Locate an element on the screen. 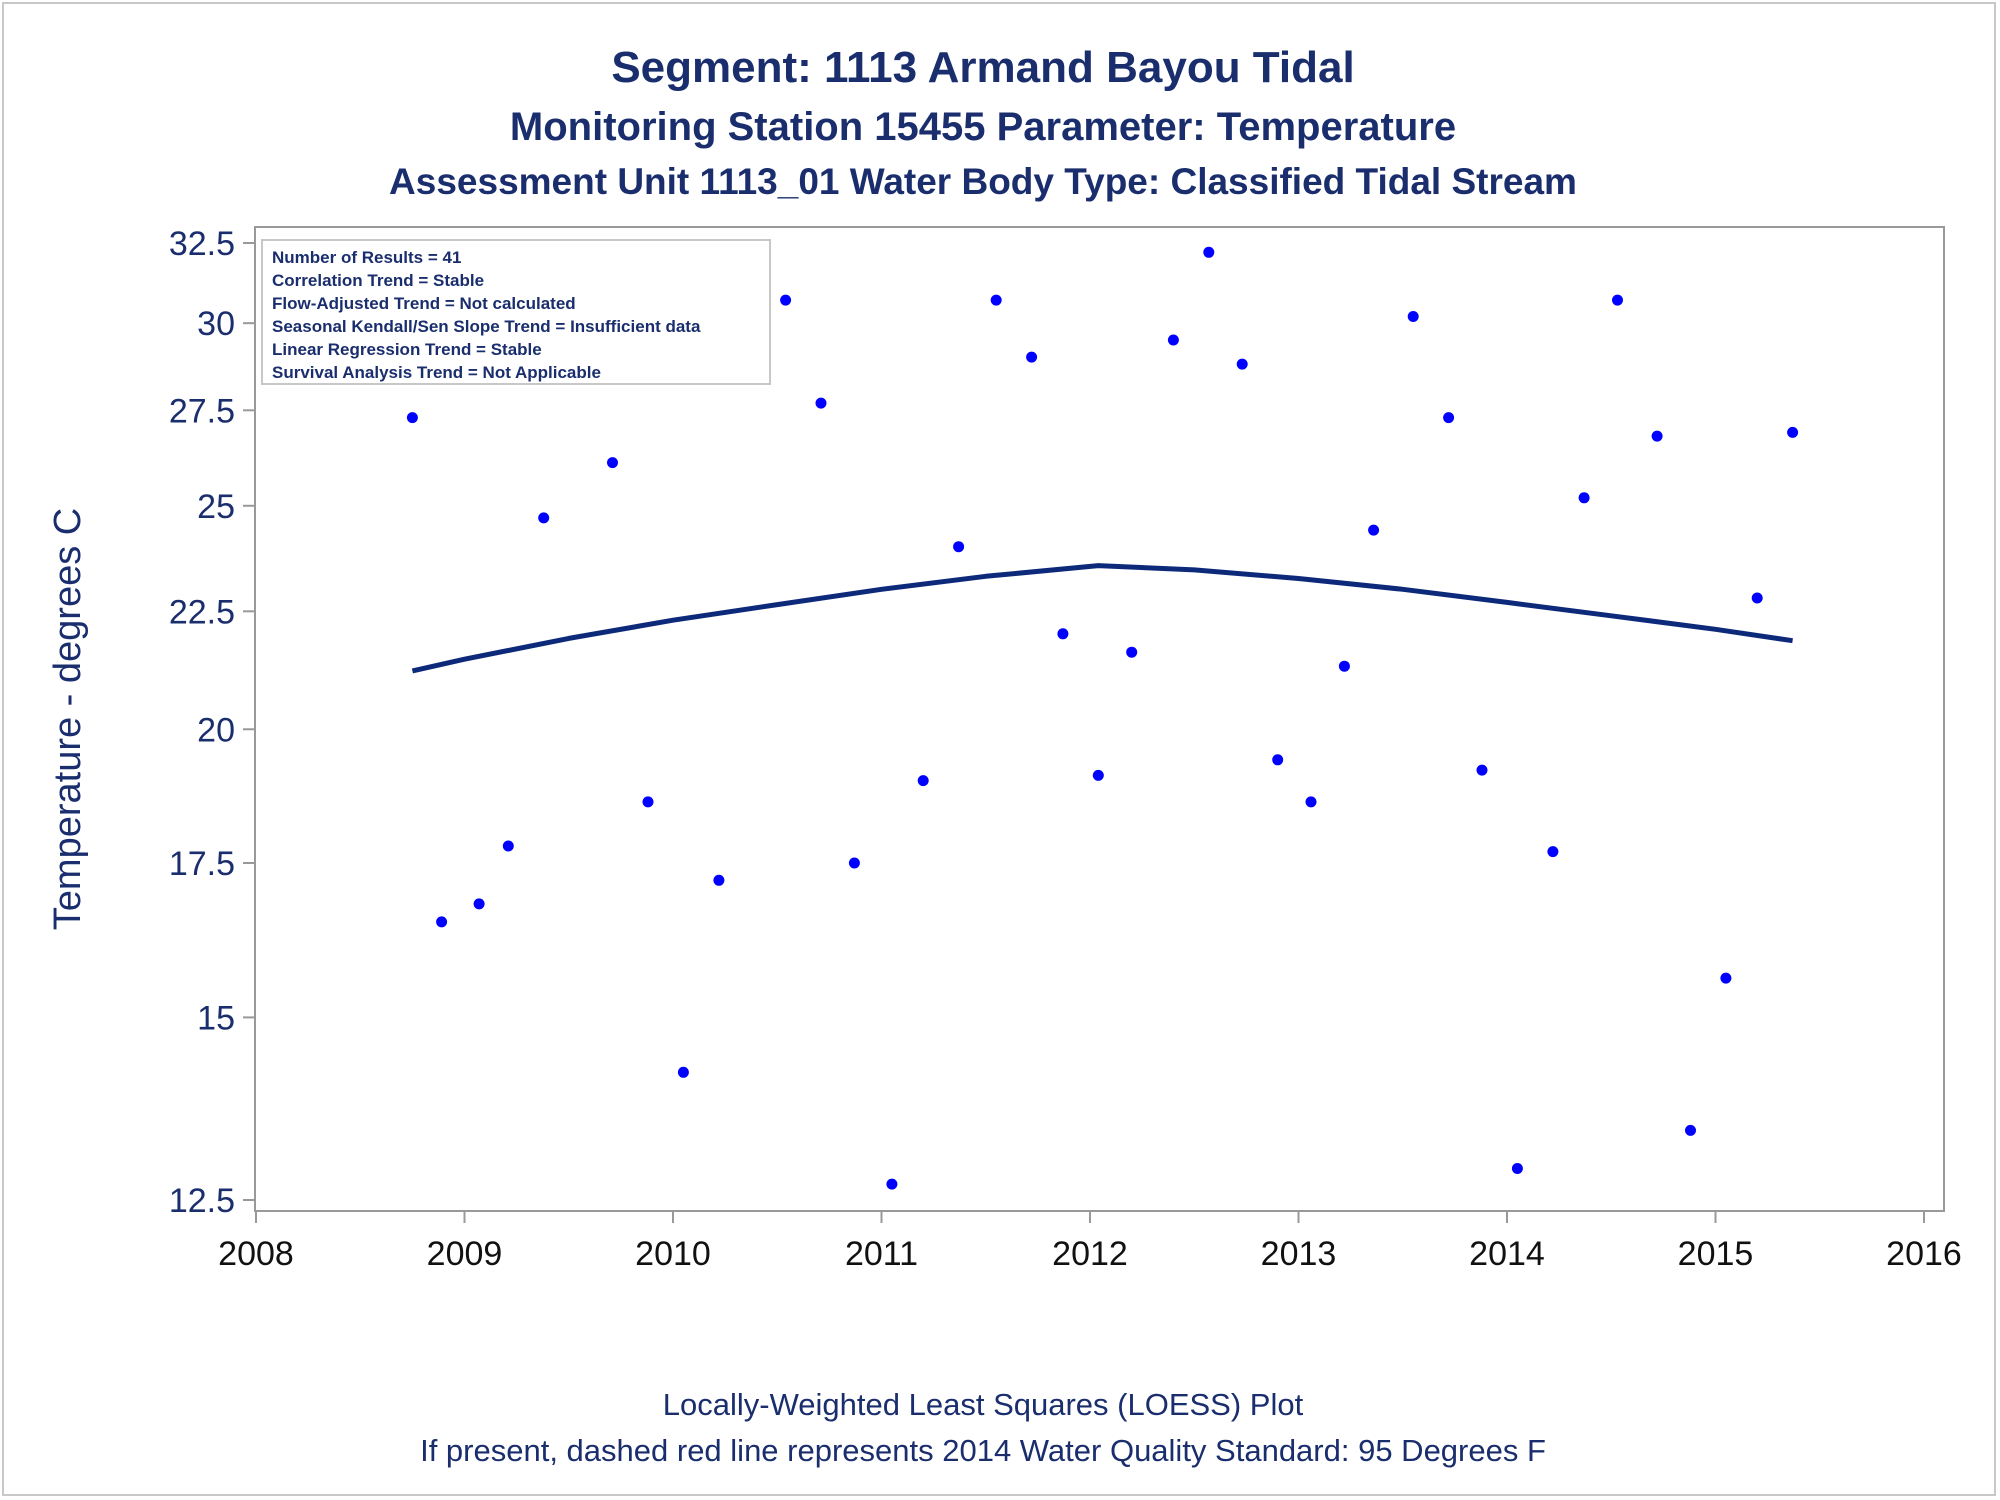 The image size is (2000, 1500). chart-title: Segment: 1113 Armand Bayou Tidal is located at coordinates (982, 67).